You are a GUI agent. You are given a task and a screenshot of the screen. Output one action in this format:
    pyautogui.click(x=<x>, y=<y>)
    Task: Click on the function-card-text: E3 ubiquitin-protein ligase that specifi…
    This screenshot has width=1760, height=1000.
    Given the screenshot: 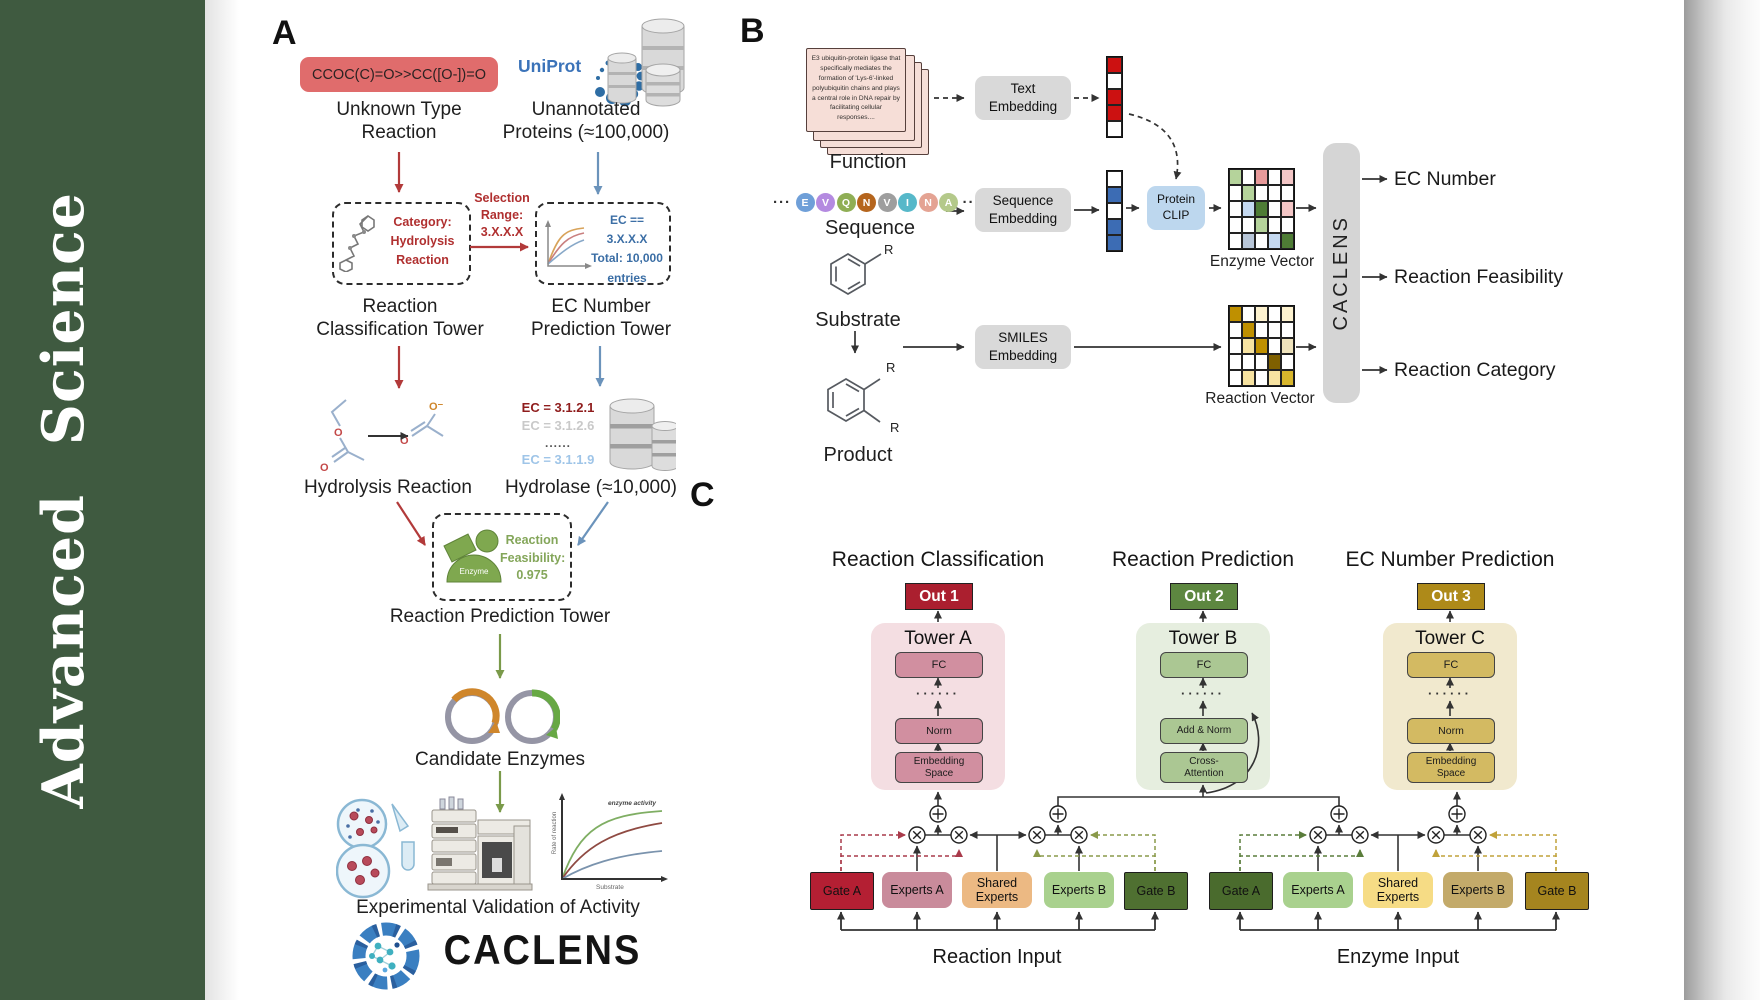 What is the action you would take?
    pyautogui.click(x=856, y=88)
    